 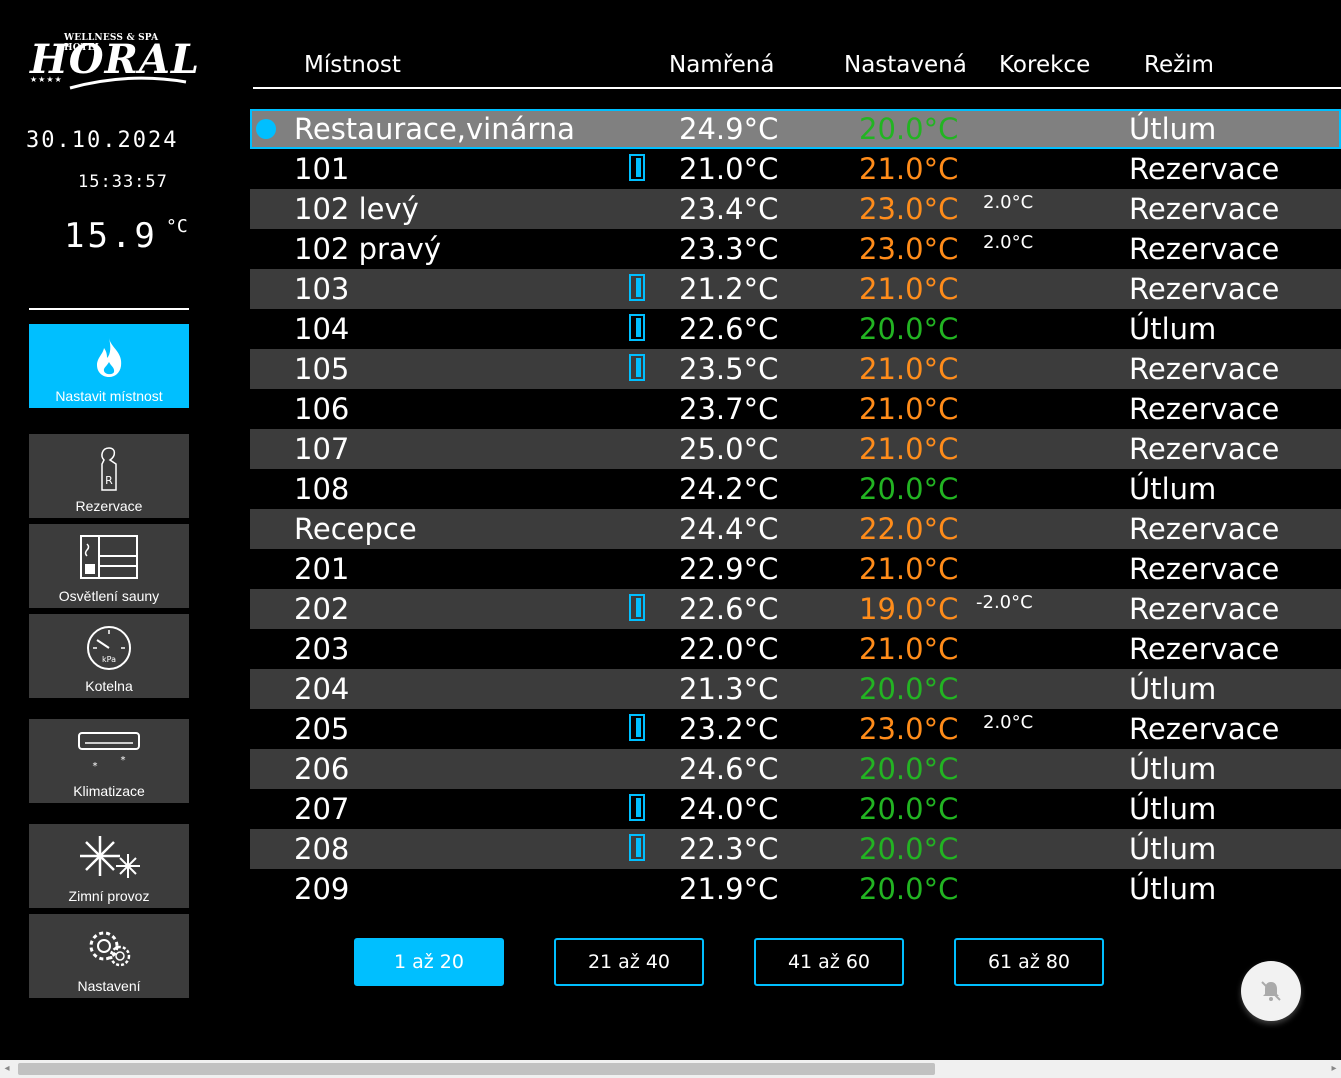 What do you see at coordinates (795, 409) in the screenshot?
I see `table-row: 106 23.7°C 21.0°C Rezervace` at bounding box center [795, 409].